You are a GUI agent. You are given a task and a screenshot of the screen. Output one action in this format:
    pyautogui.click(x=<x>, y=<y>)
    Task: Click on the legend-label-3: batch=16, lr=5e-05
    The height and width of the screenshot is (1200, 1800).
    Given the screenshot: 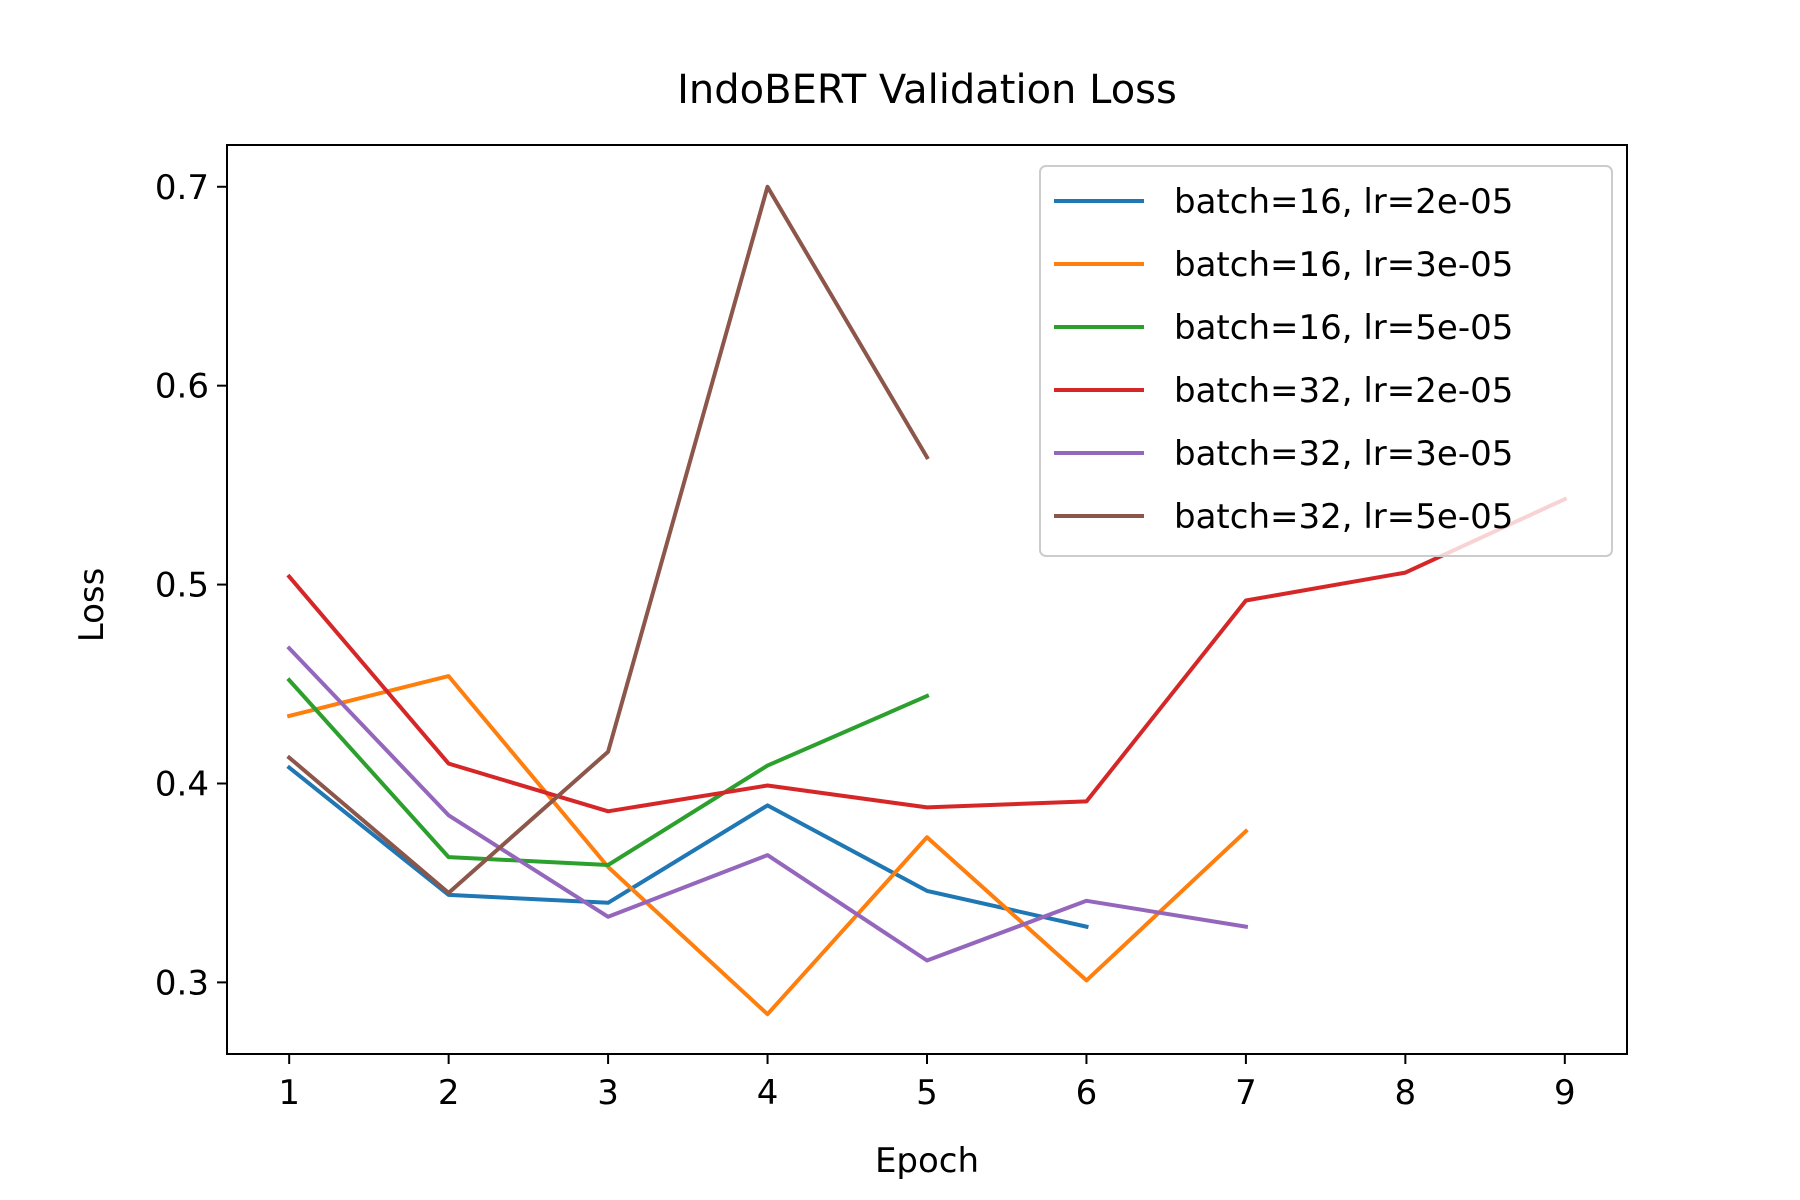 What is the action you would take?
    pyautogui.click(x=1343, y=328)
    